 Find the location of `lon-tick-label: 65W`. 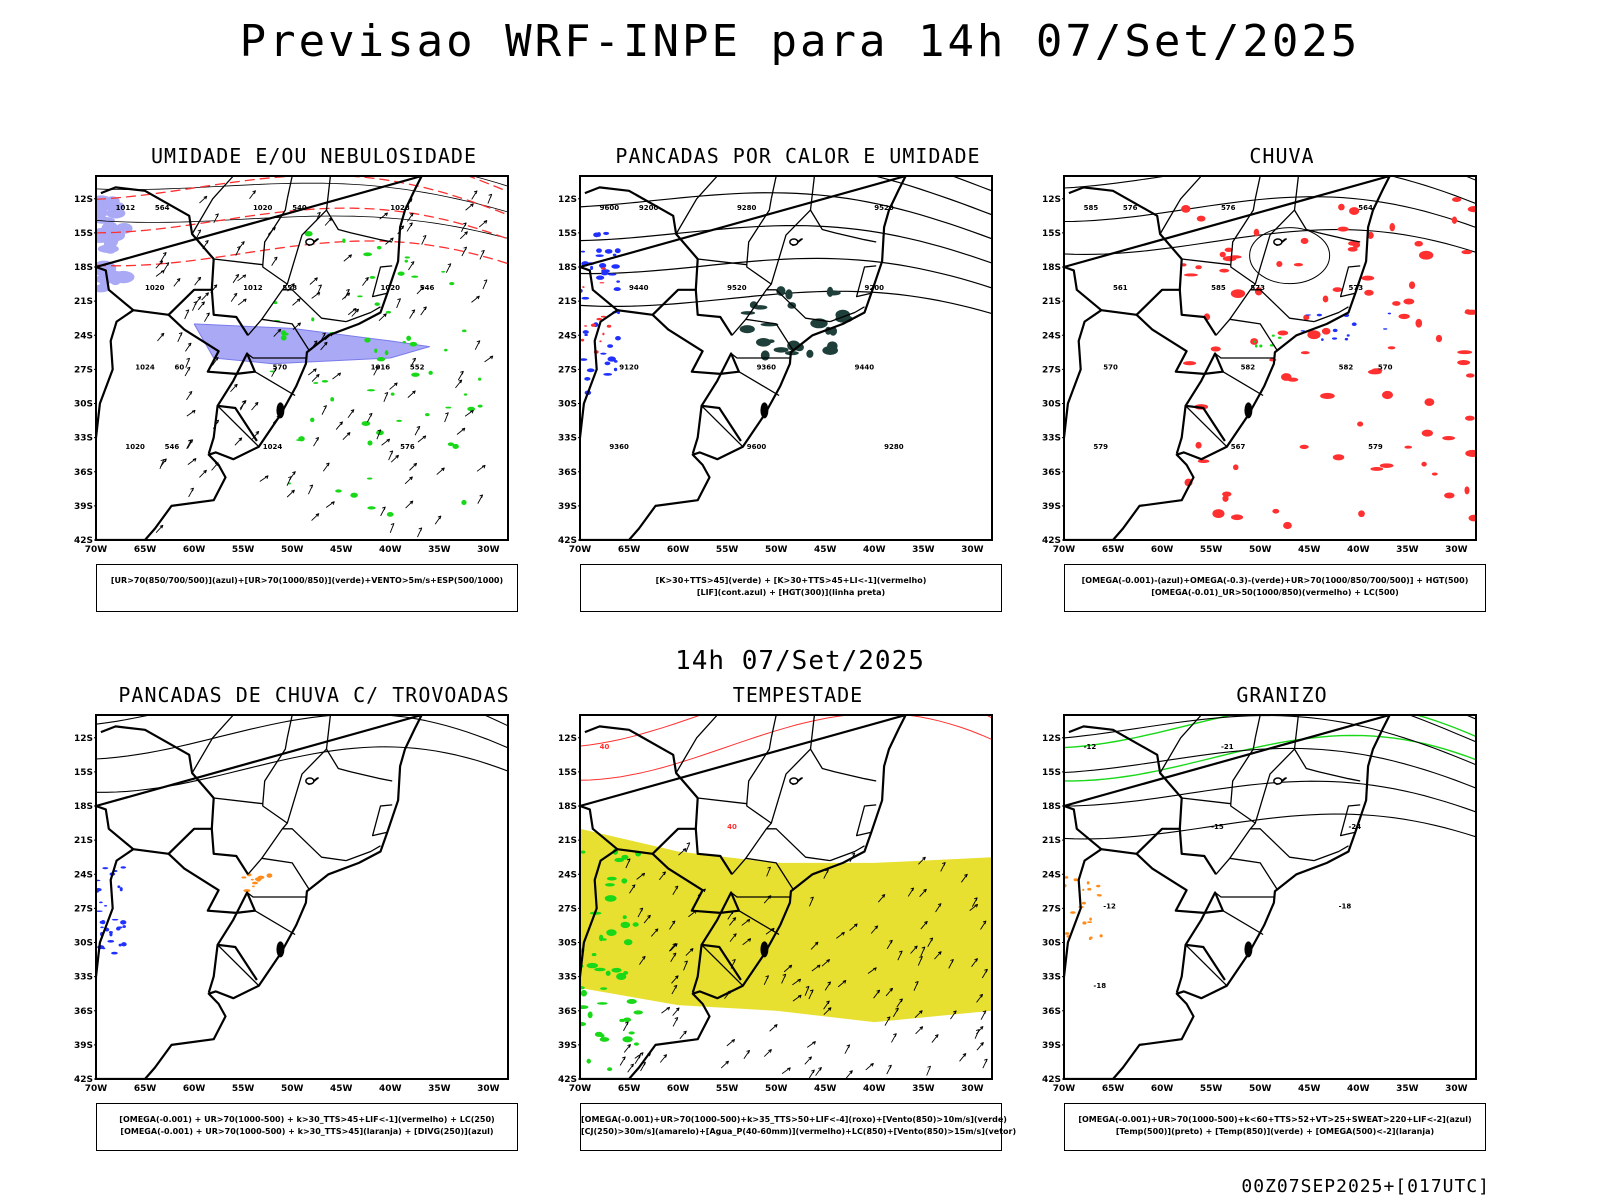

lon-tick-label: 65W is located at coordinates (145, 548).